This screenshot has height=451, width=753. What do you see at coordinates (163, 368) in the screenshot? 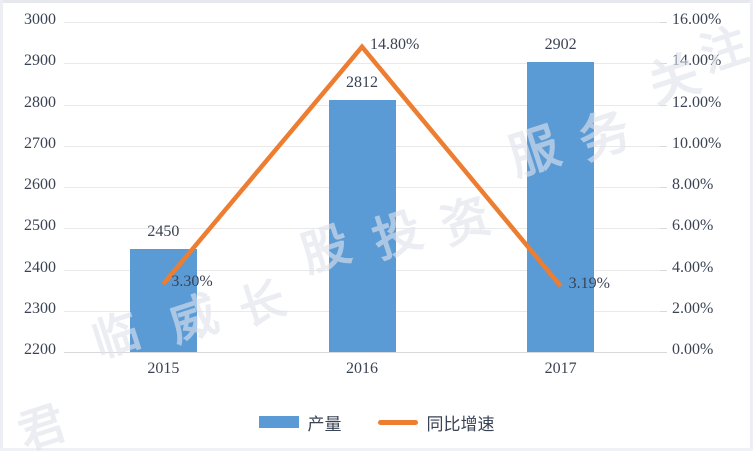
I see `x-axis-tick-label: 2015` at bounding box center [163, 368].